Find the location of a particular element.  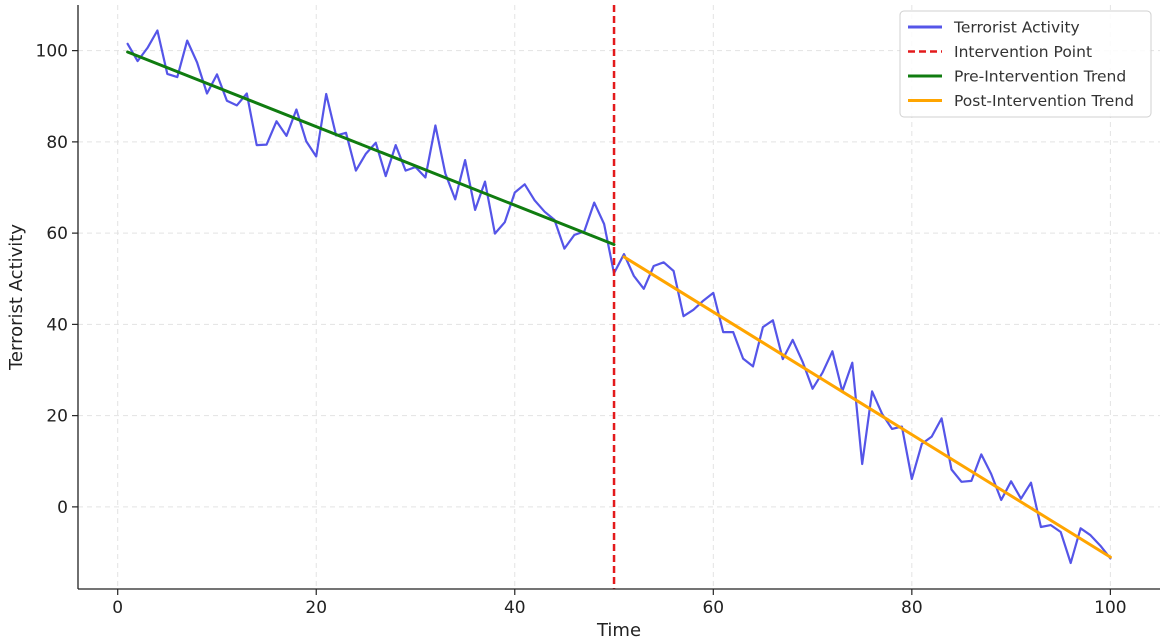

legend-label-pre-intervention-trend: Pre-Intervention Trend is located at coordinates (1040, 77).